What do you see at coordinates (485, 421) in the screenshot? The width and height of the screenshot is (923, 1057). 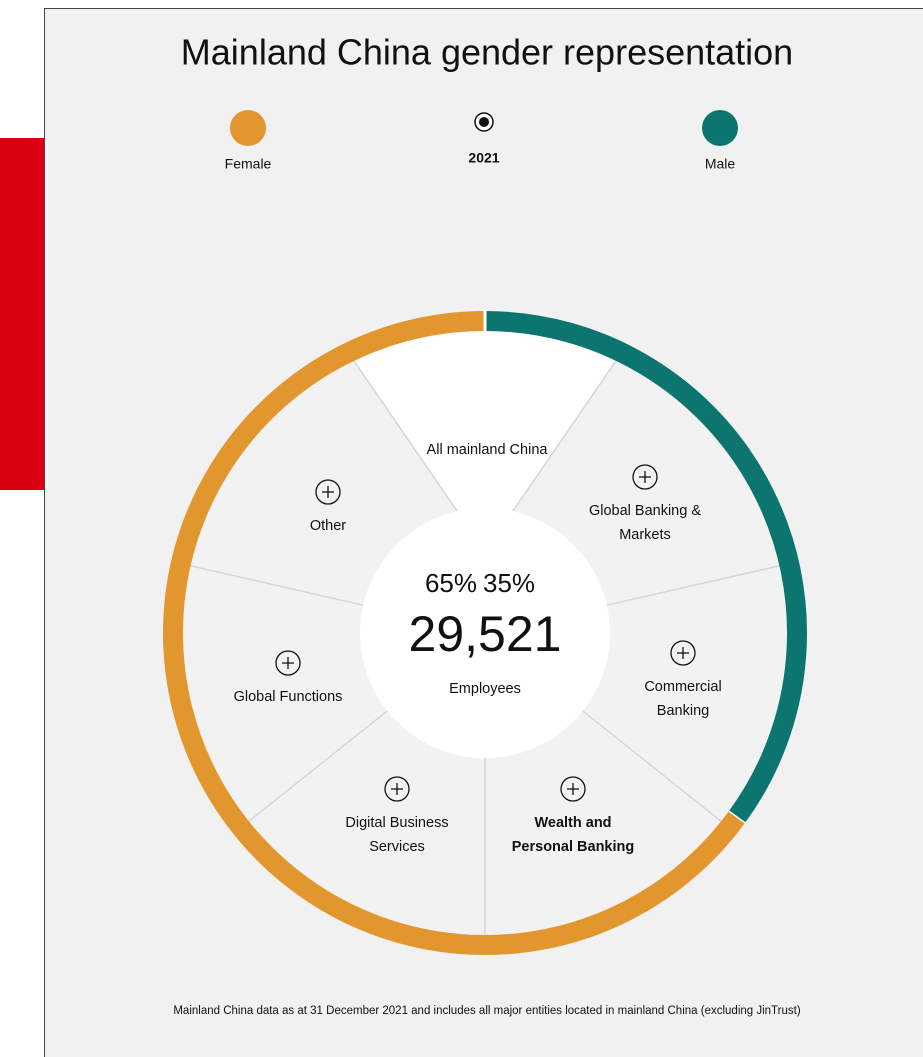 I see `segment-selected` at bounding box center [485, 421].